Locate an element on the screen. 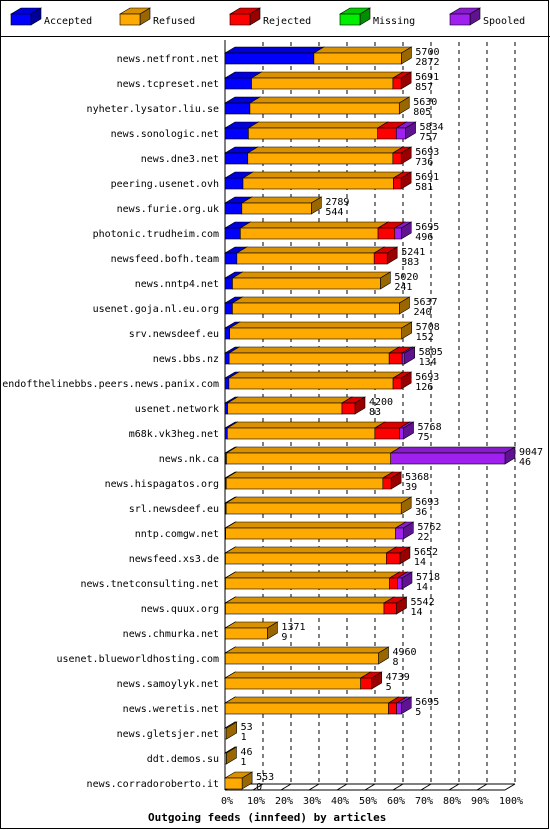  category-label-6: news.furie.org.uk is located at coordinates (168, 209).